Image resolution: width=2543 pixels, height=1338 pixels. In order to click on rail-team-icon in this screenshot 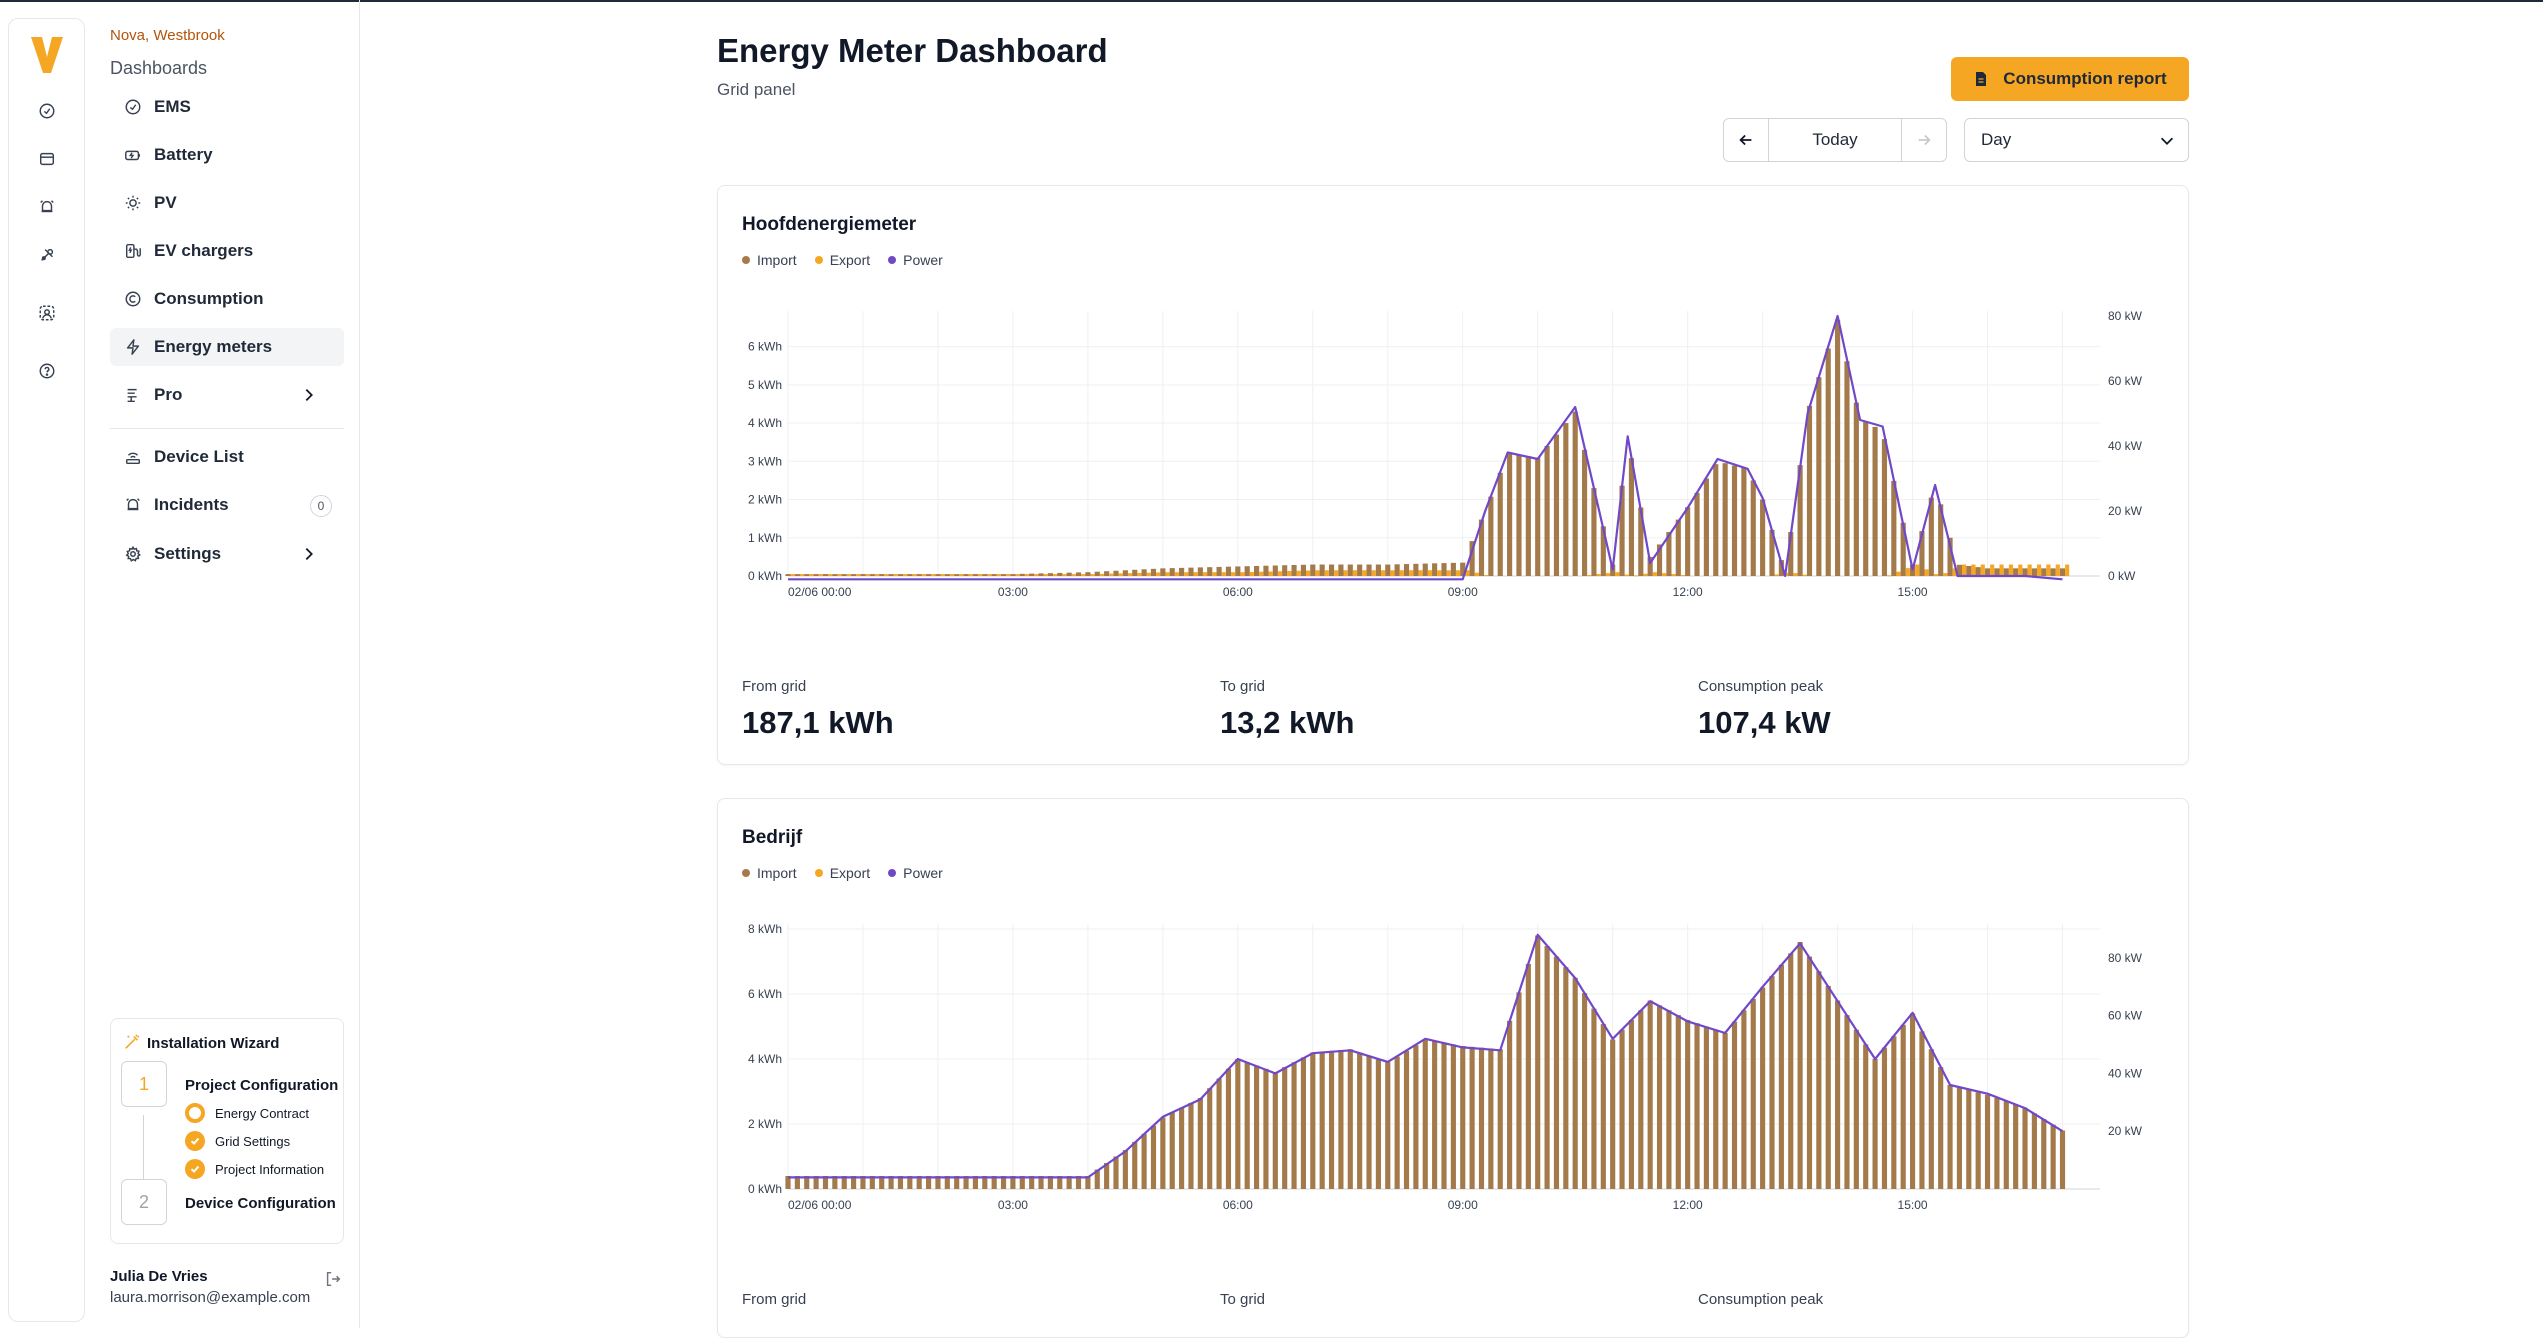, I will do `click(47, 313)`.